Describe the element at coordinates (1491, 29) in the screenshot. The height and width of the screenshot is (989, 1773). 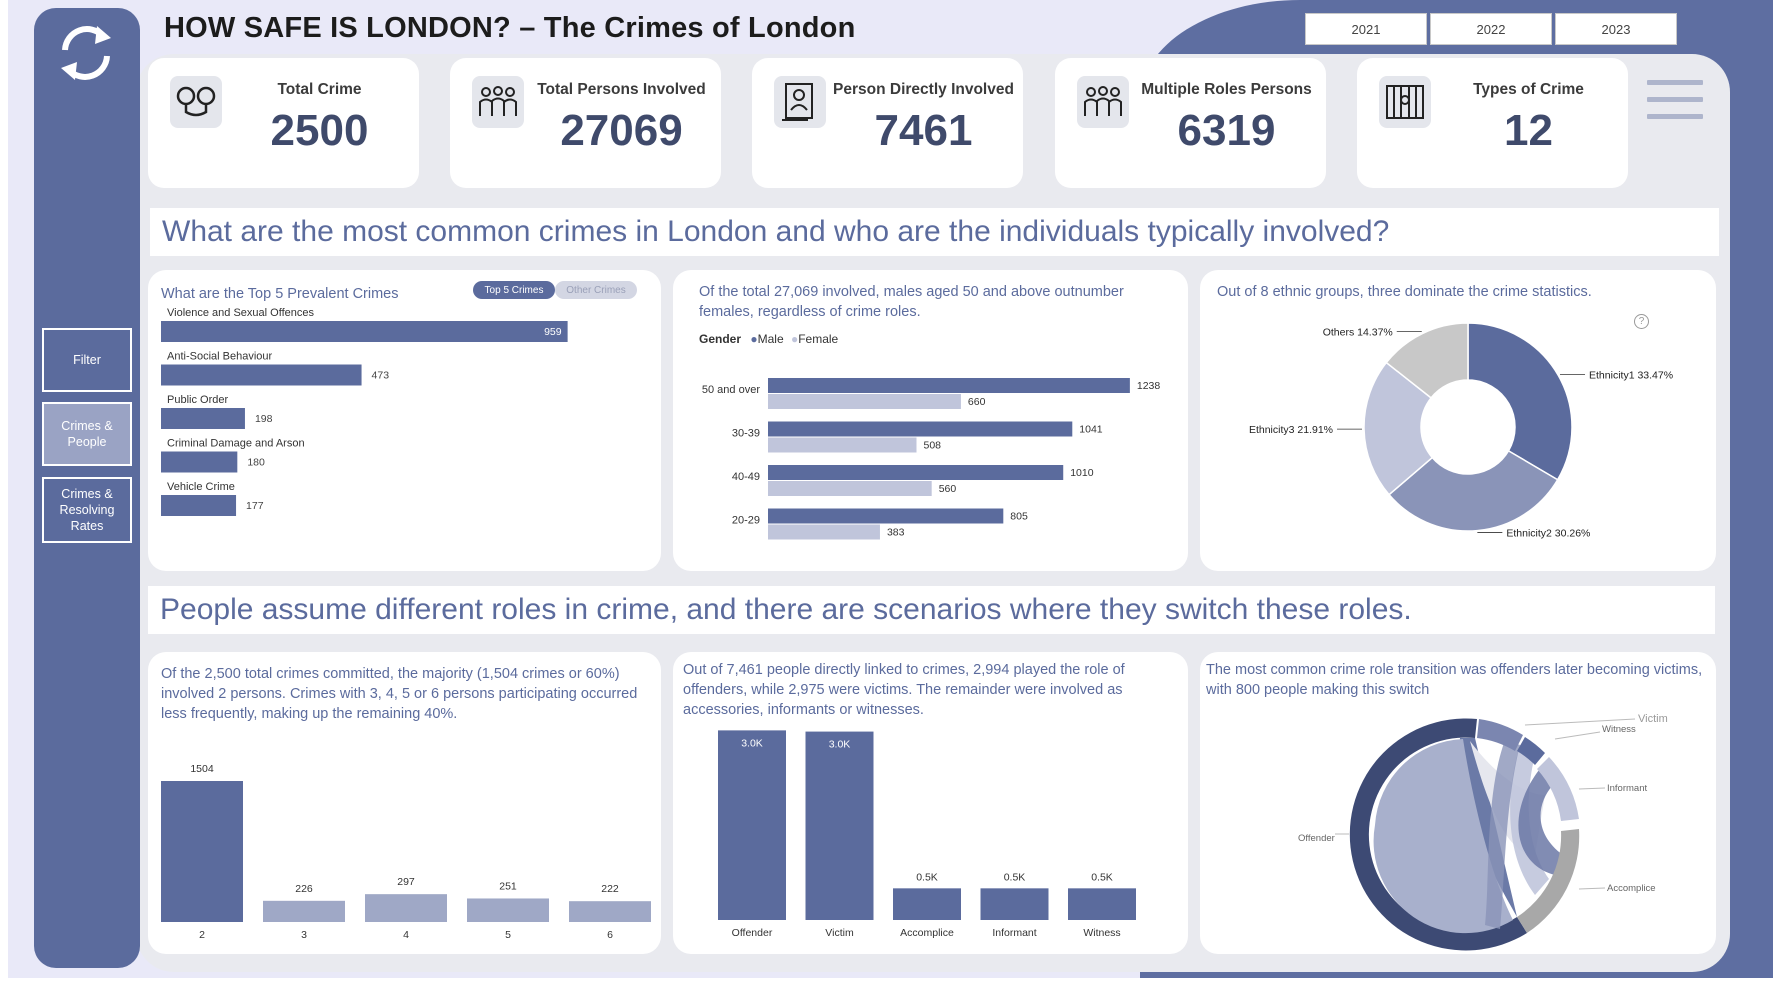
I see `year-button-2022: 2022` at that location.